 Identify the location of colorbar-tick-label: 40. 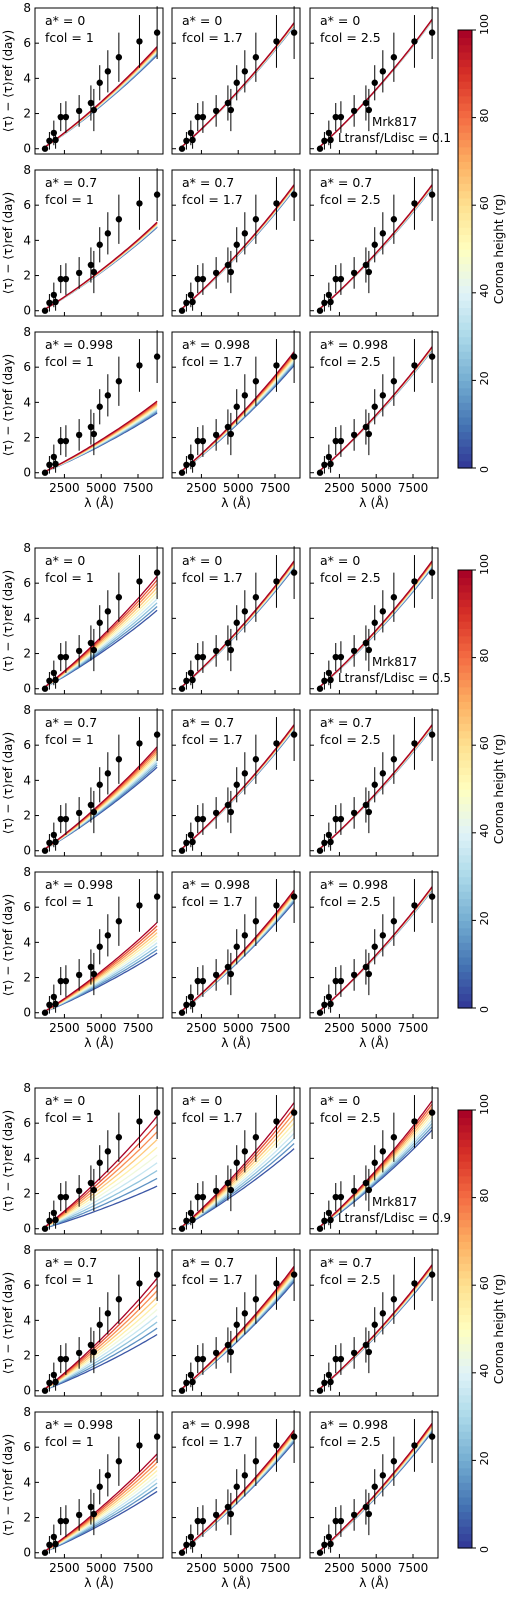
(484, 291).